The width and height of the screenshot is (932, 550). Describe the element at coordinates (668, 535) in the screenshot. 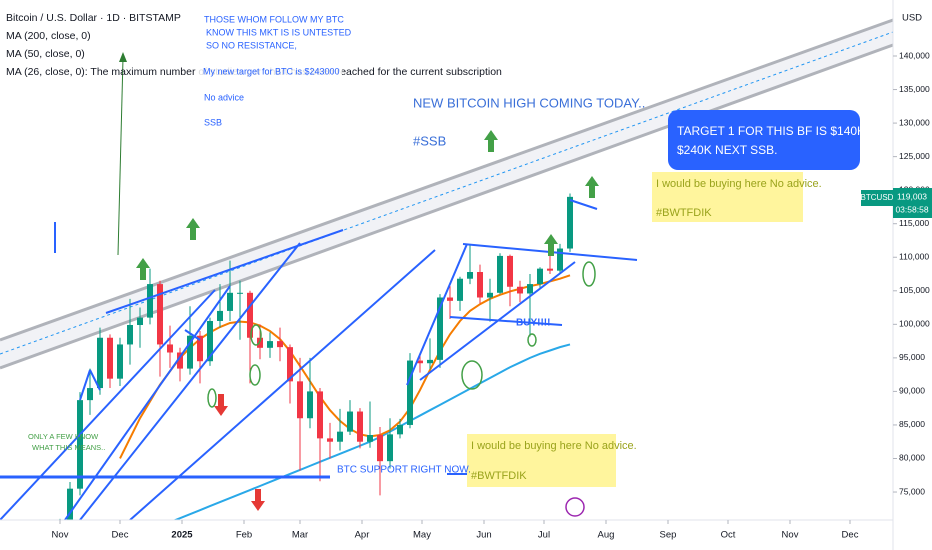

I see `x-tick-label: Sep` at that location.